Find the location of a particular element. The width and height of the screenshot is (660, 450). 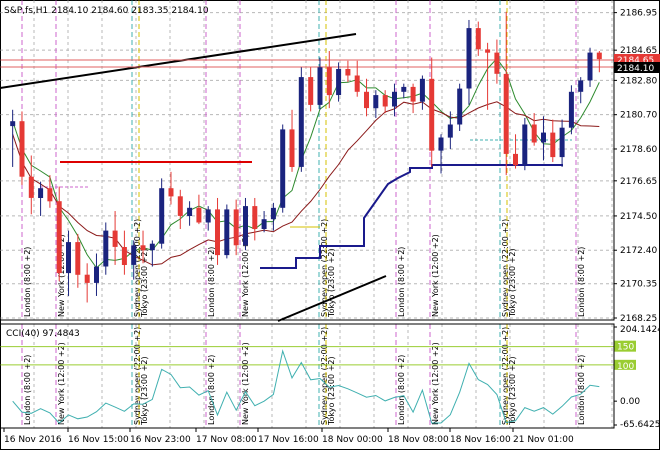

stepped-trailing-line is located at coordinates (411, 216).